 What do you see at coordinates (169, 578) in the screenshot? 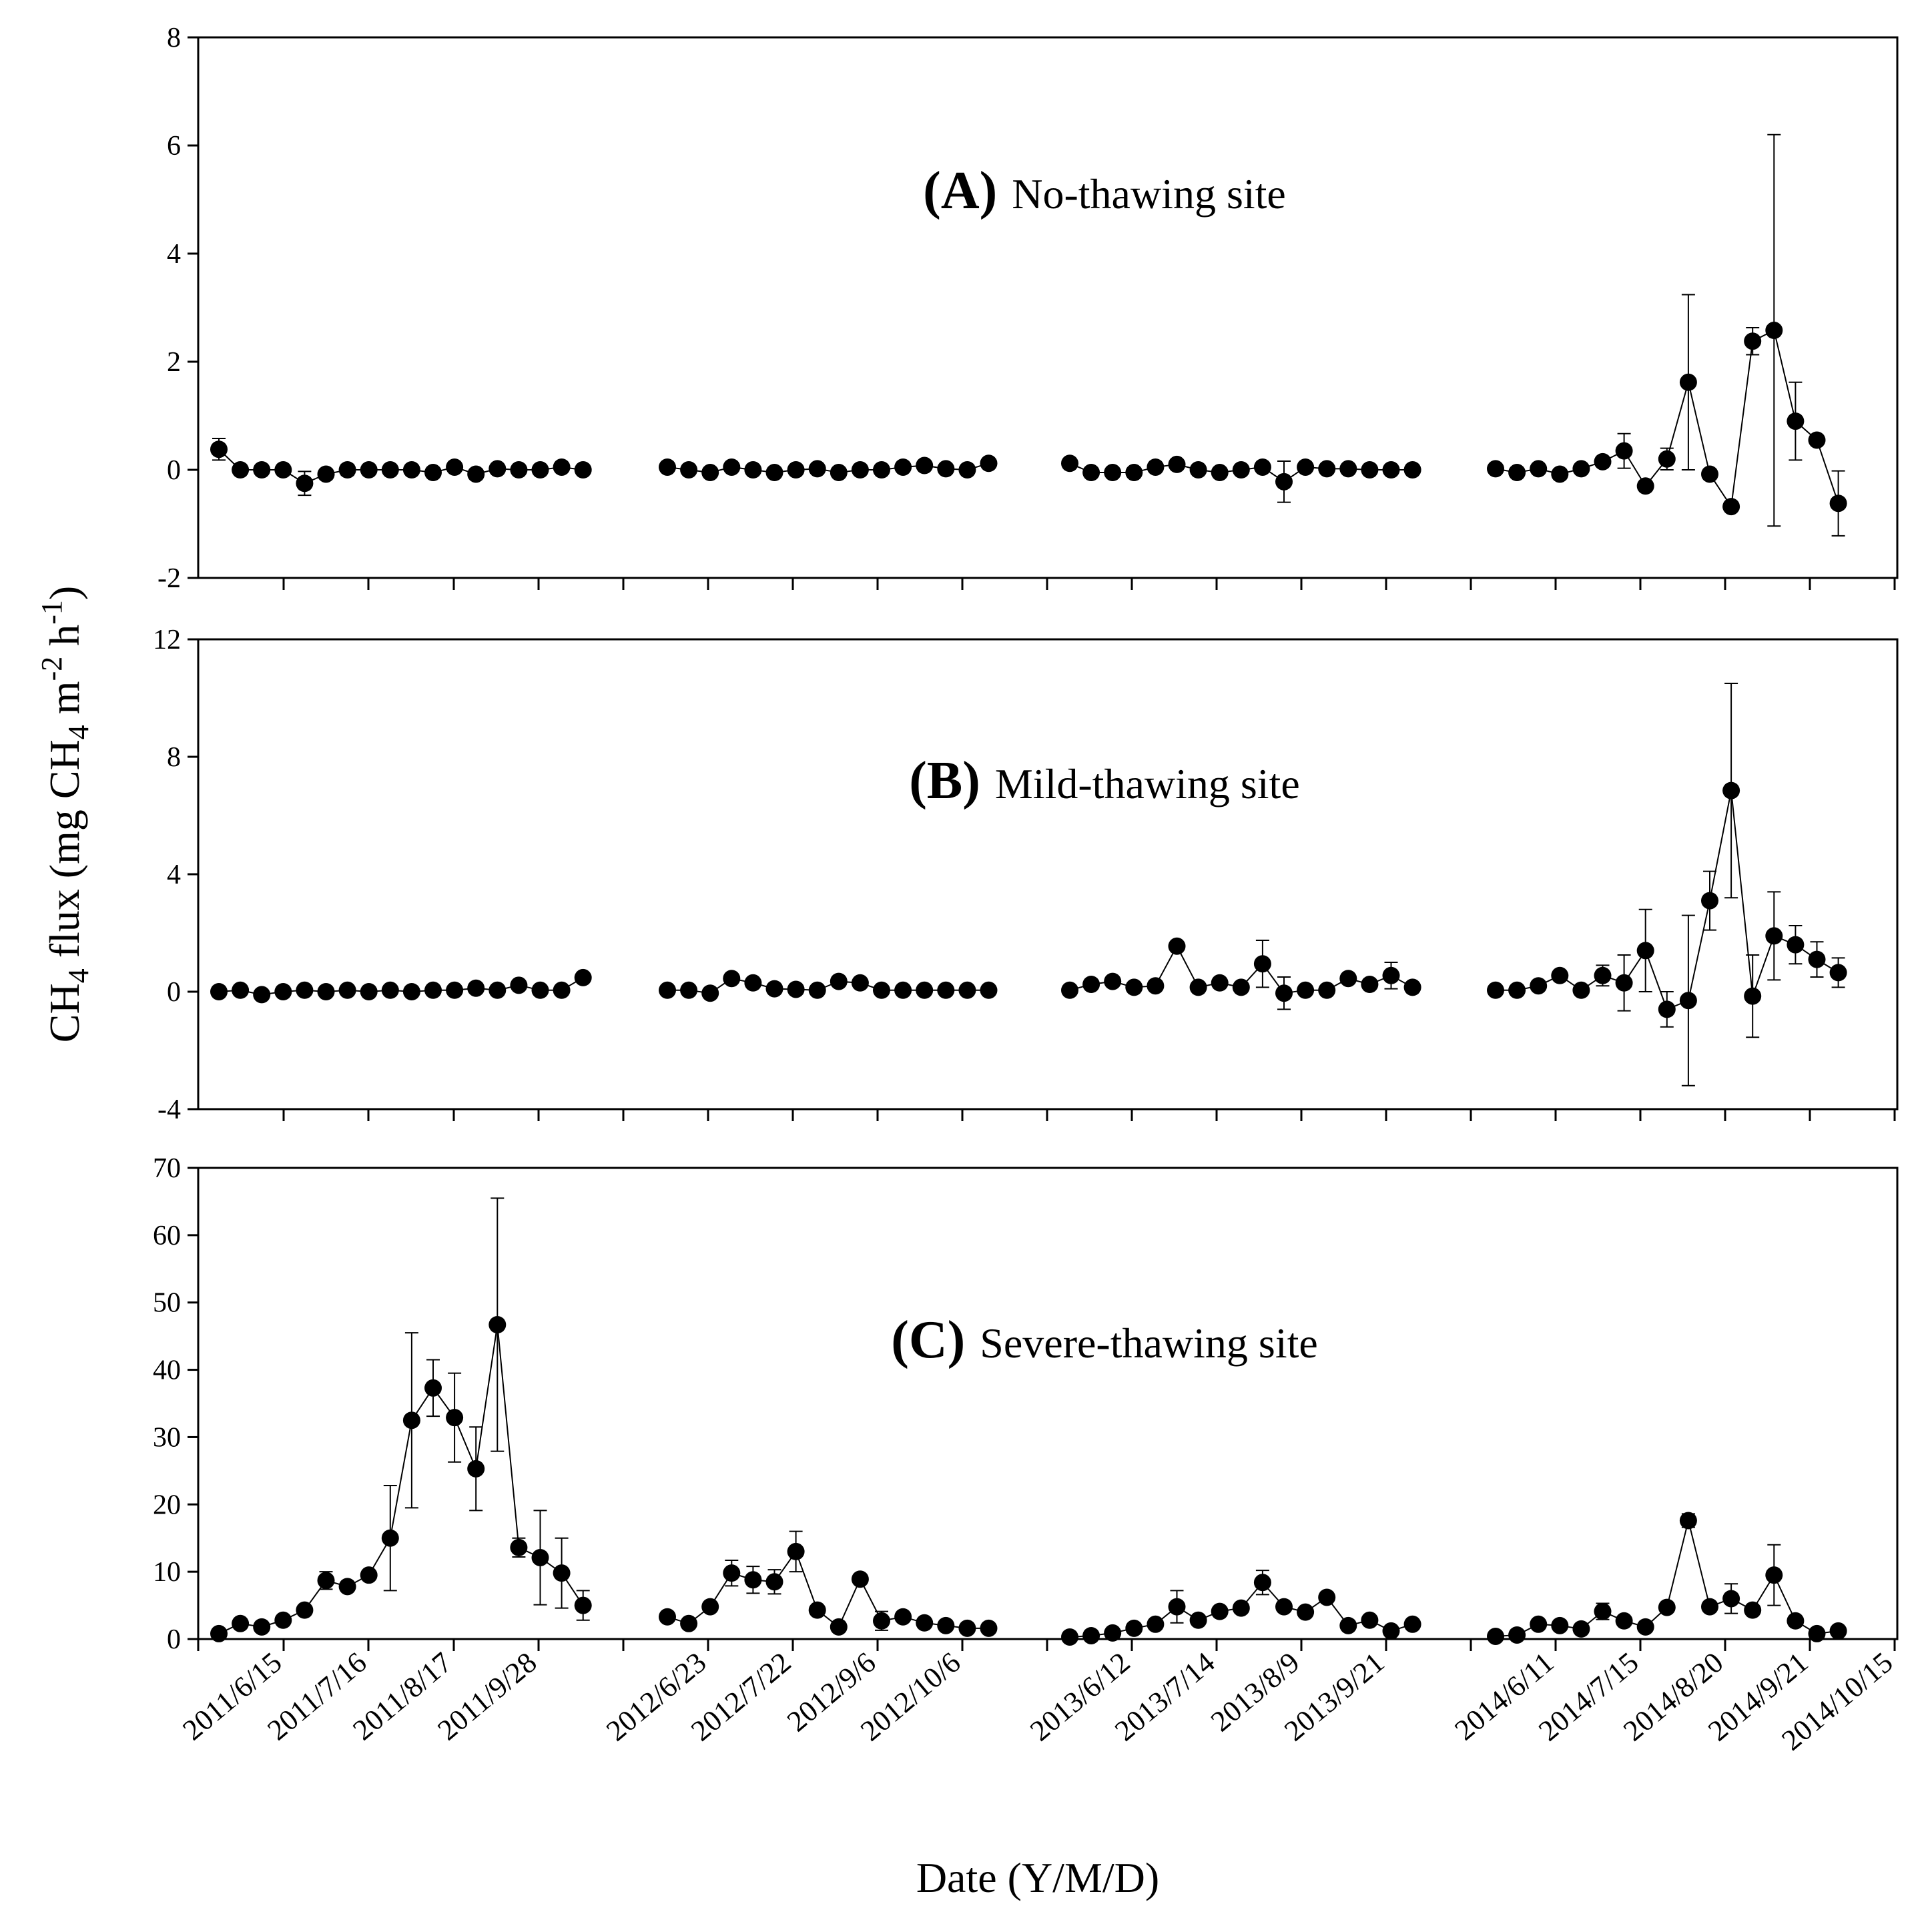
I see `y-tick-label: -2` at bounding box center [169, 578].